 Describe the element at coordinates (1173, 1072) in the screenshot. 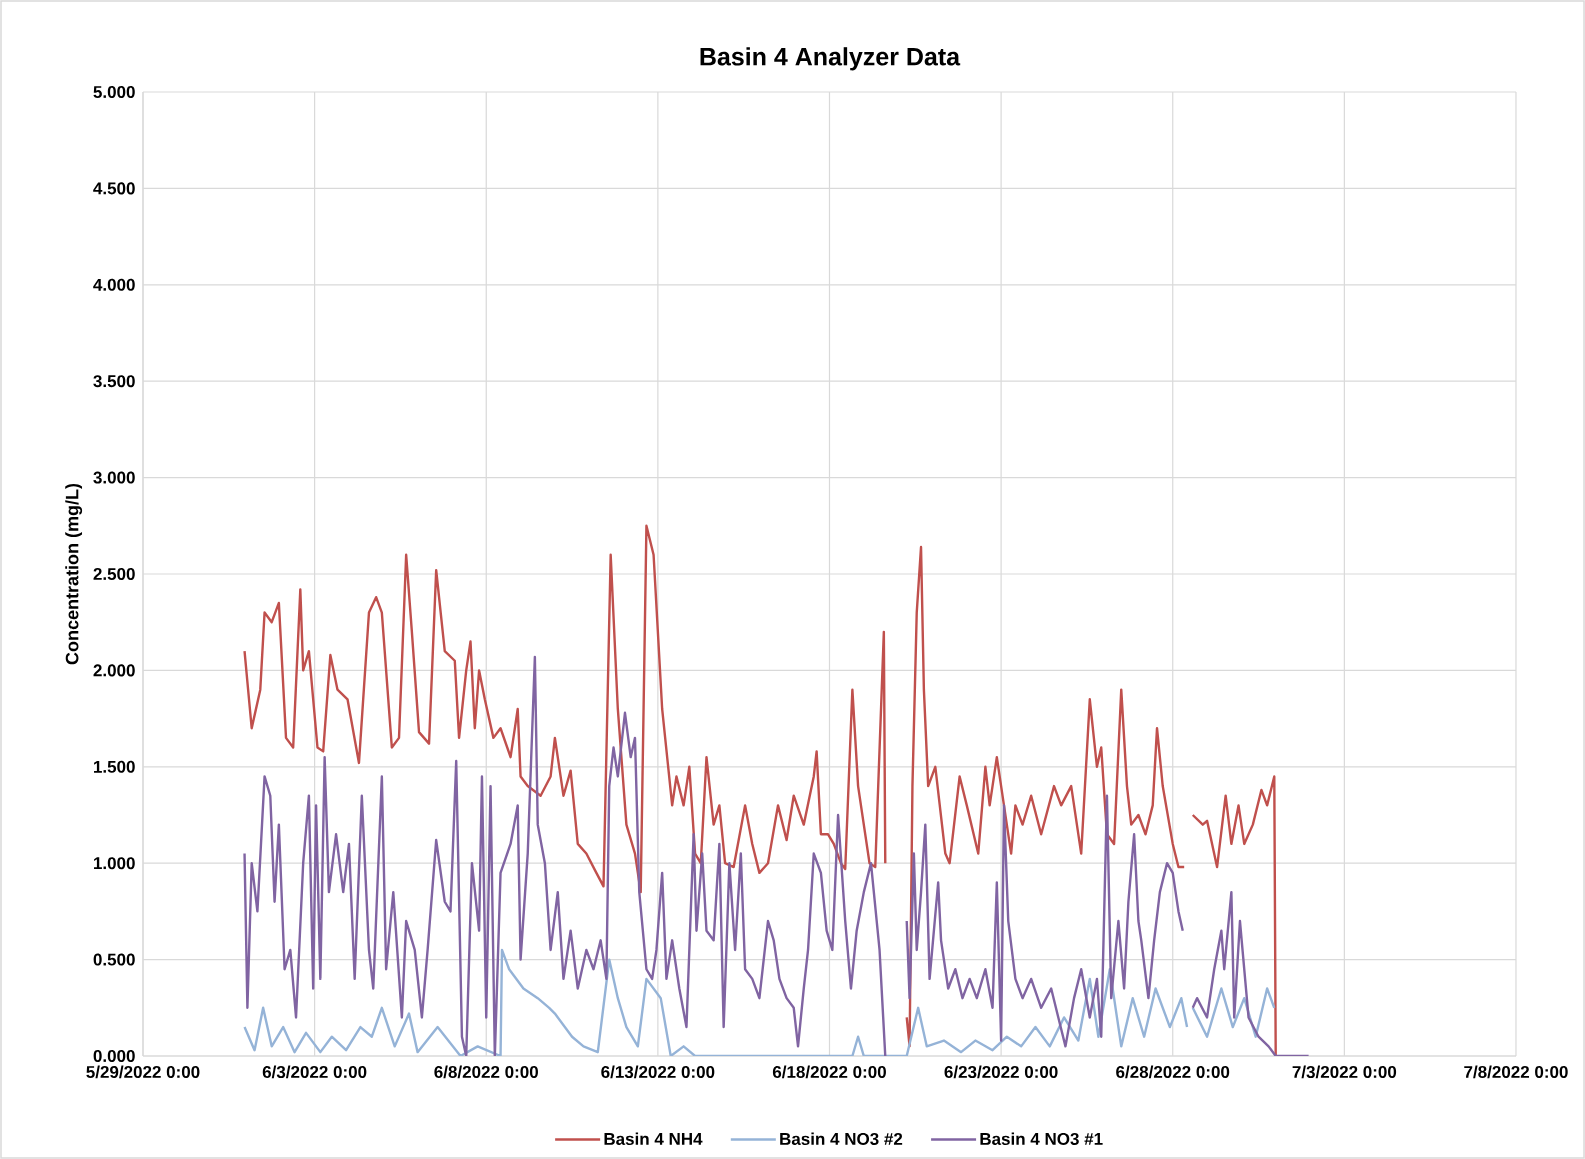

I see `x-tick-label: 6/28/2022 0:00` at that location.